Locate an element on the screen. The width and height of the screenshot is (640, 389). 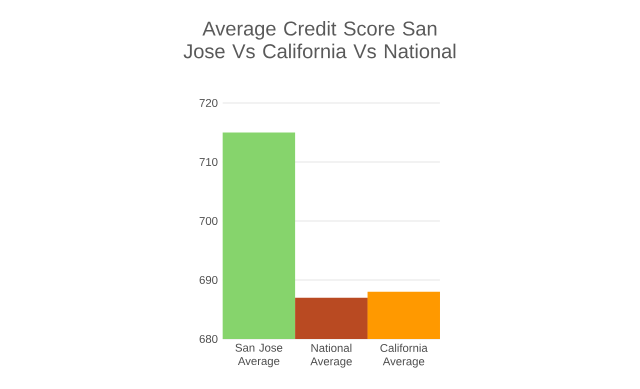
y-tick-label: 720 is located at coordinates (209, 103).